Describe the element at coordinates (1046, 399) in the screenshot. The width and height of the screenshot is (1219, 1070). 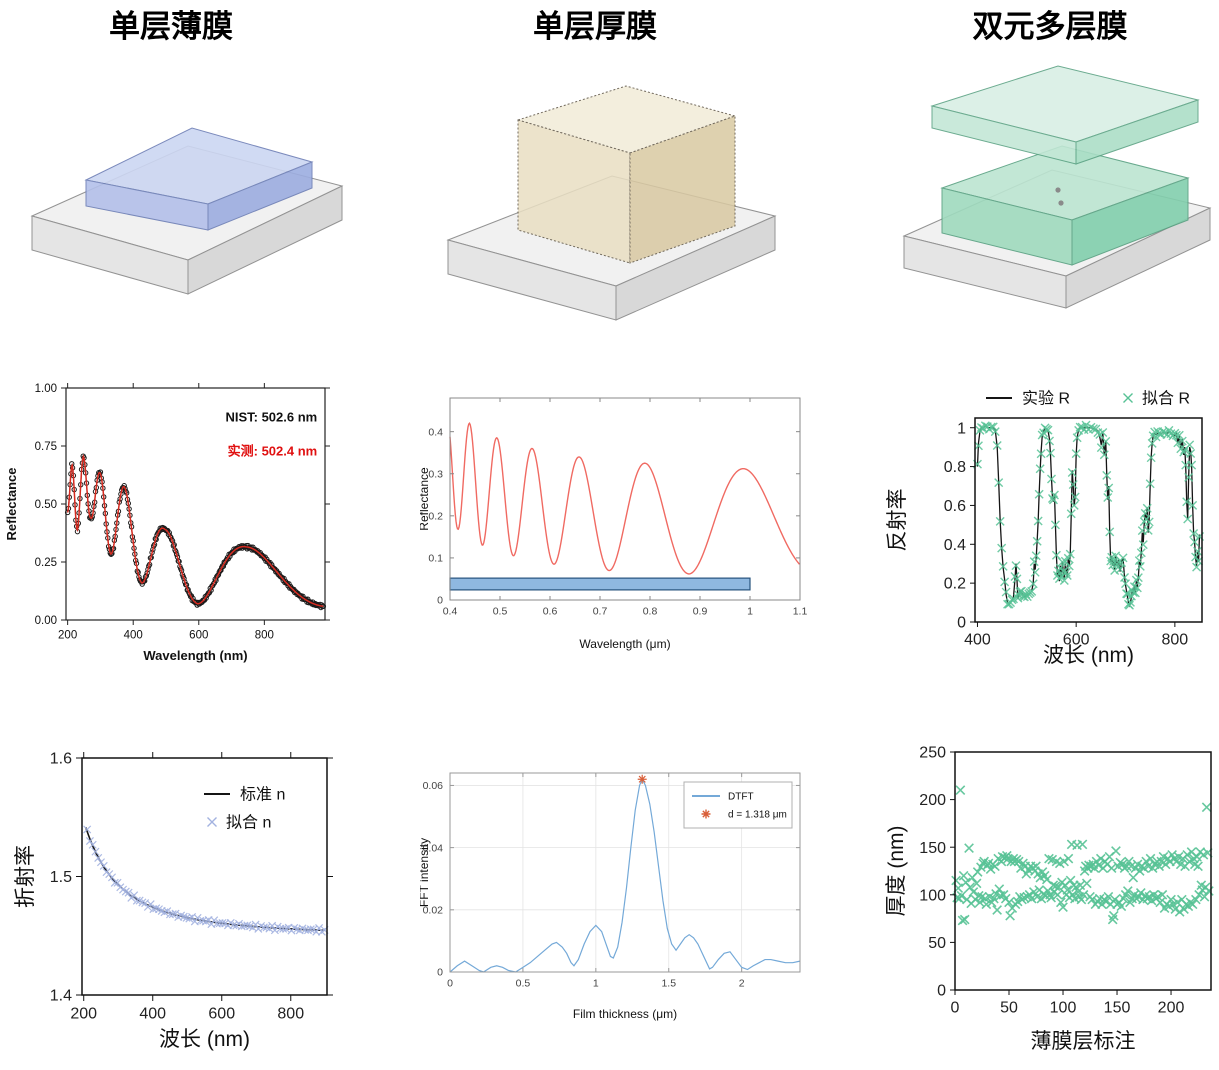
I see `svg-text: 实验 R` at that location.